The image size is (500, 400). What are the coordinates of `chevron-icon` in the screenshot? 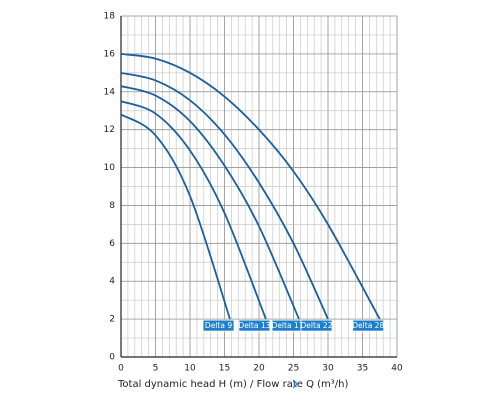 It's located at (295, 384).